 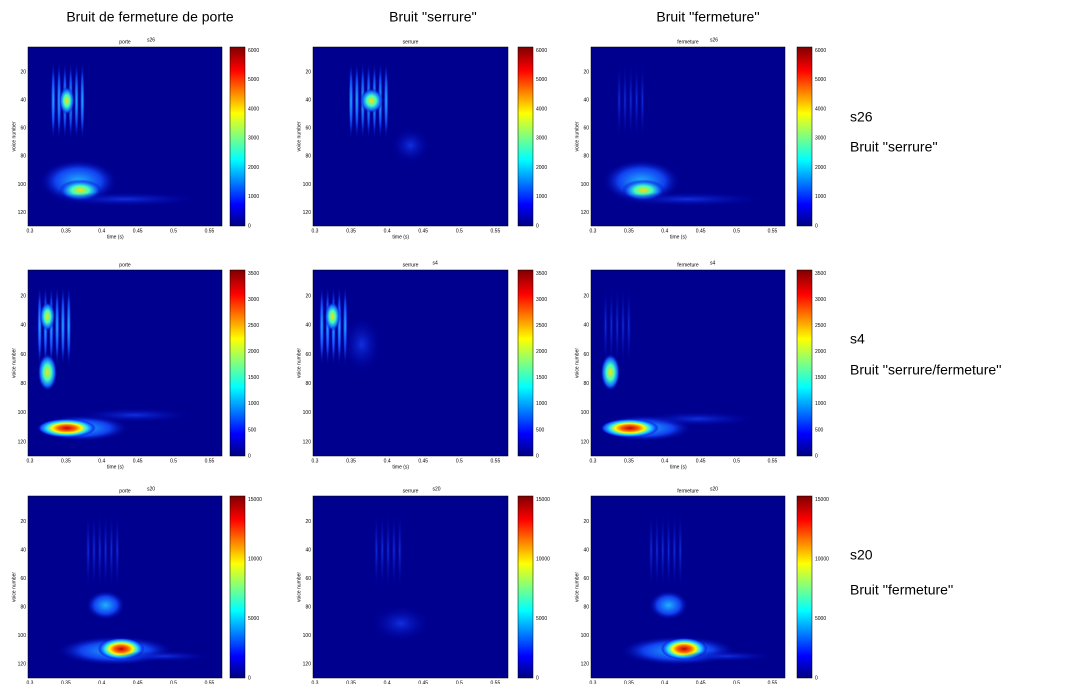 I want to click on colorbar-tick-label: 5000, so click(x=253, y=619).